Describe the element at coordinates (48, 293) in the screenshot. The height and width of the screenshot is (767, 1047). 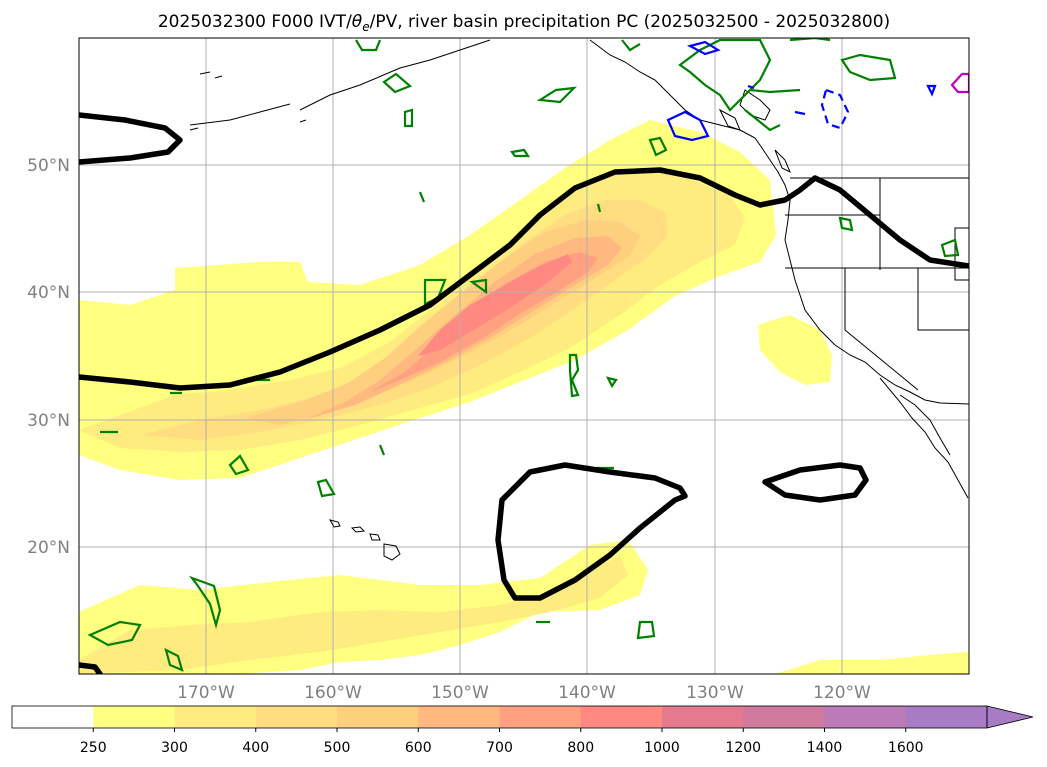
I see `lat-label-40n: 40°N` at that location.